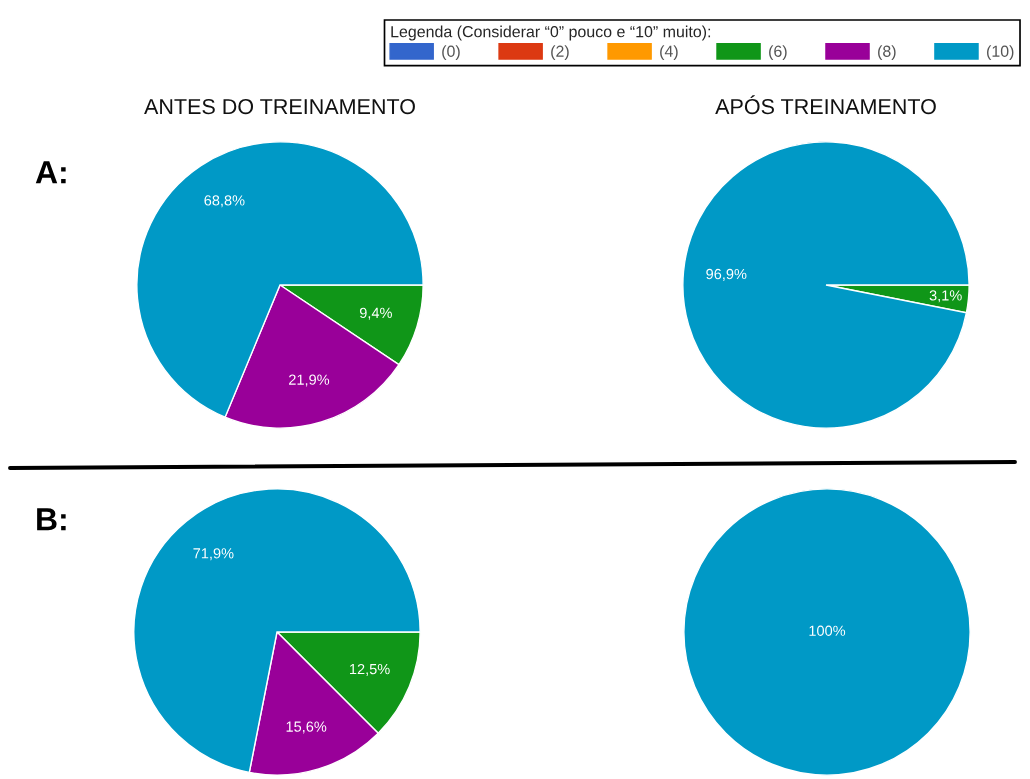 This screenshot has height=779, width=1030. I want to click on text: A:, so click(50, 172).